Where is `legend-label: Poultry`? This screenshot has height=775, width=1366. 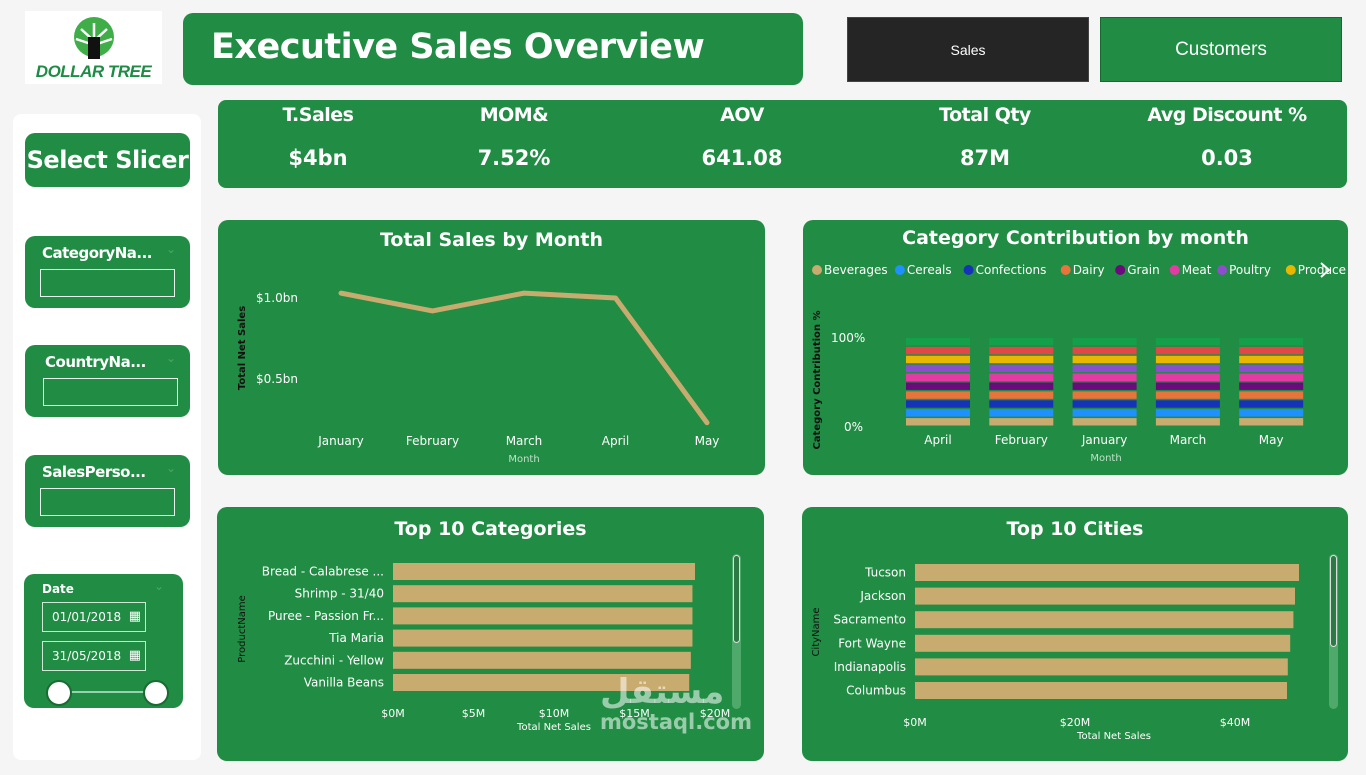
legend-label: Poultry is located at coordinates (1250, 270).